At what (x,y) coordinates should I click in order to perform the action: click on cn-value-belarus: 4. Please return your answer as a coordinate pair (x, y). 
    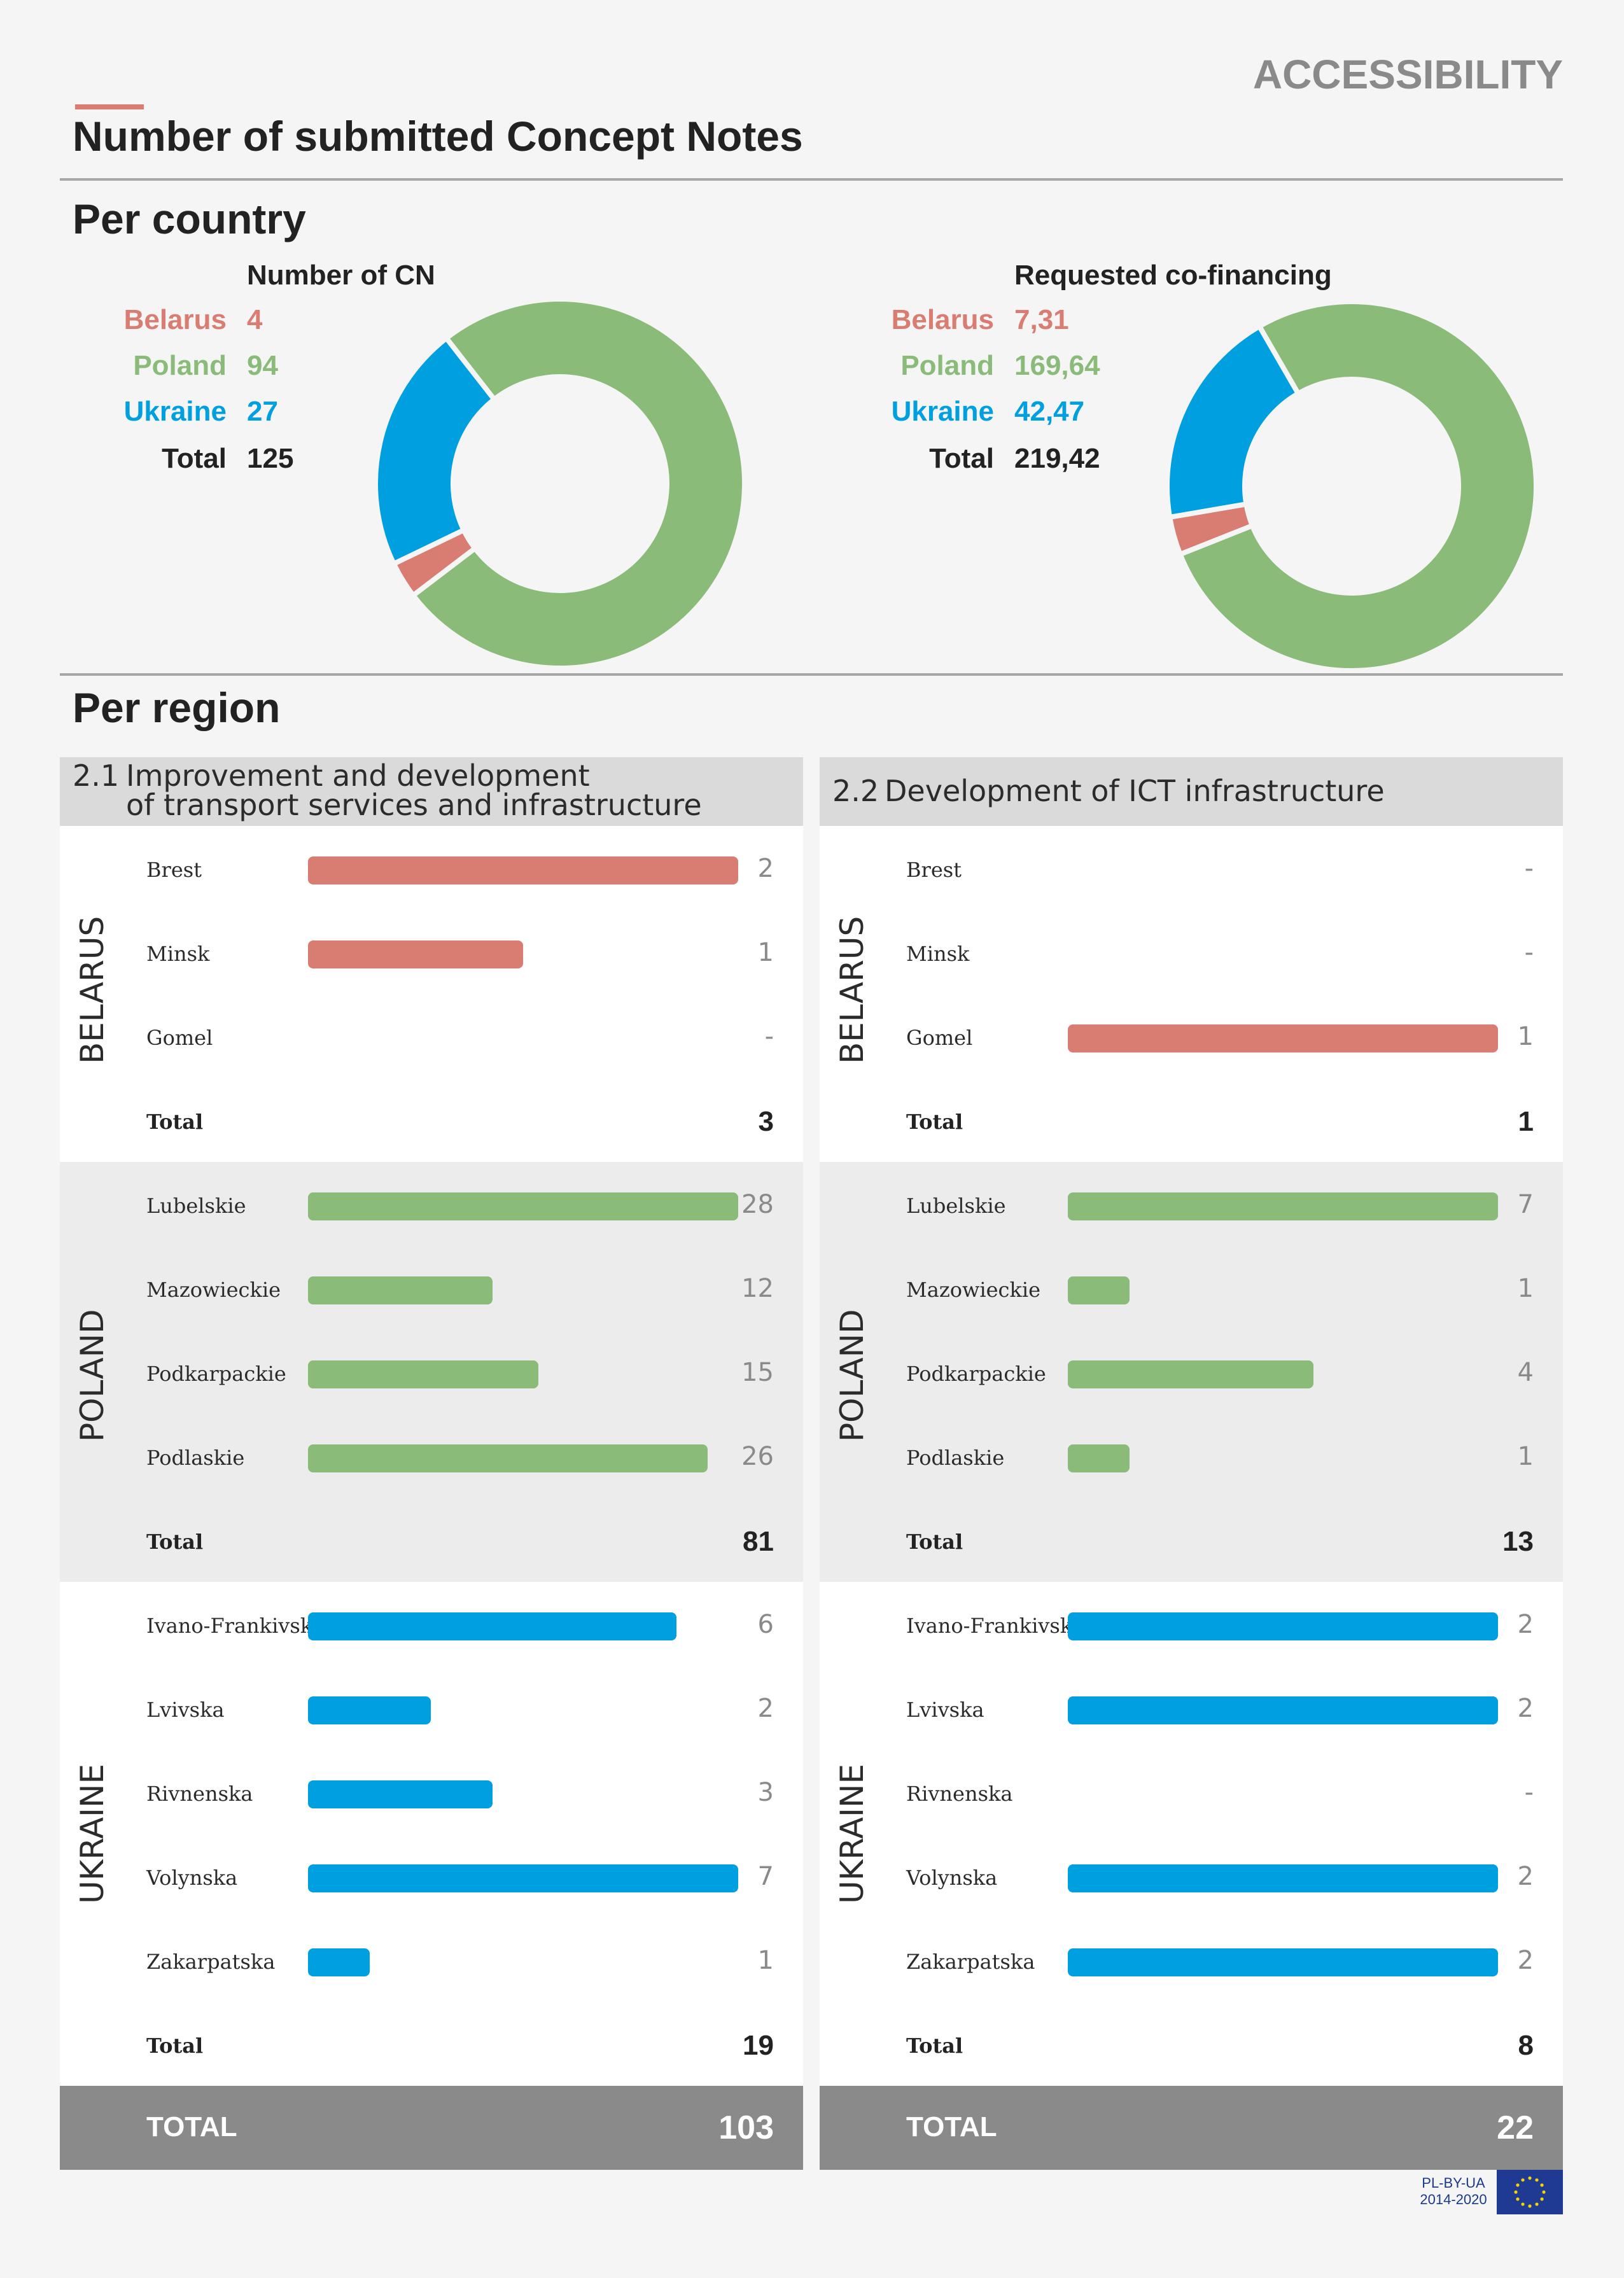
    Looking at the image, I should click on (310, 322).